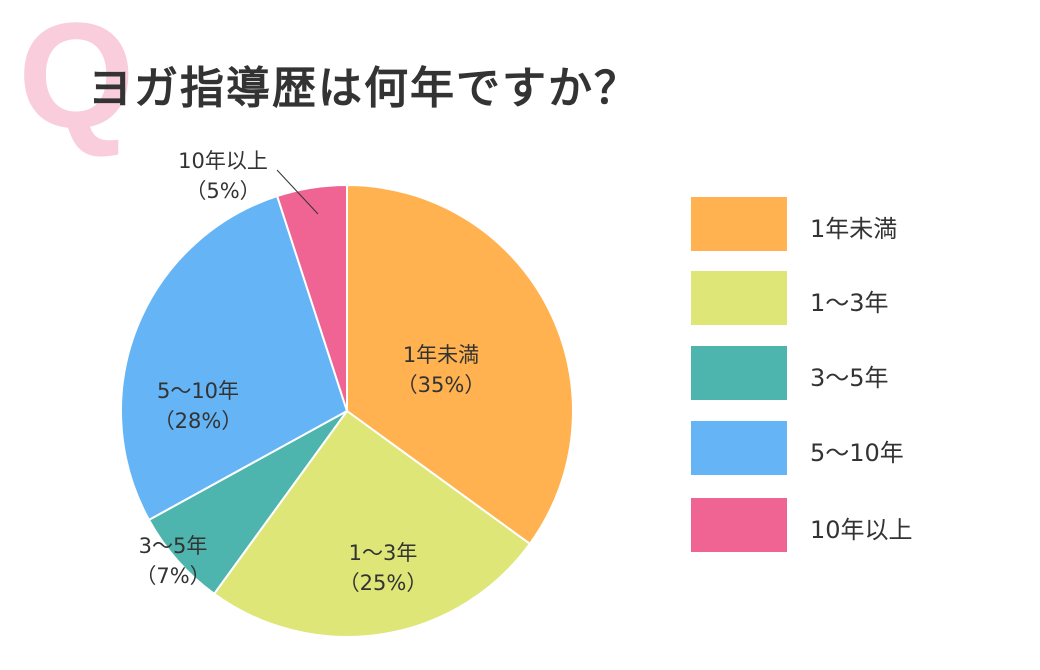 The width and height of the screenshot is (1040, 670). I want to click on legend-item: 3〜5年, so click(861, 373).